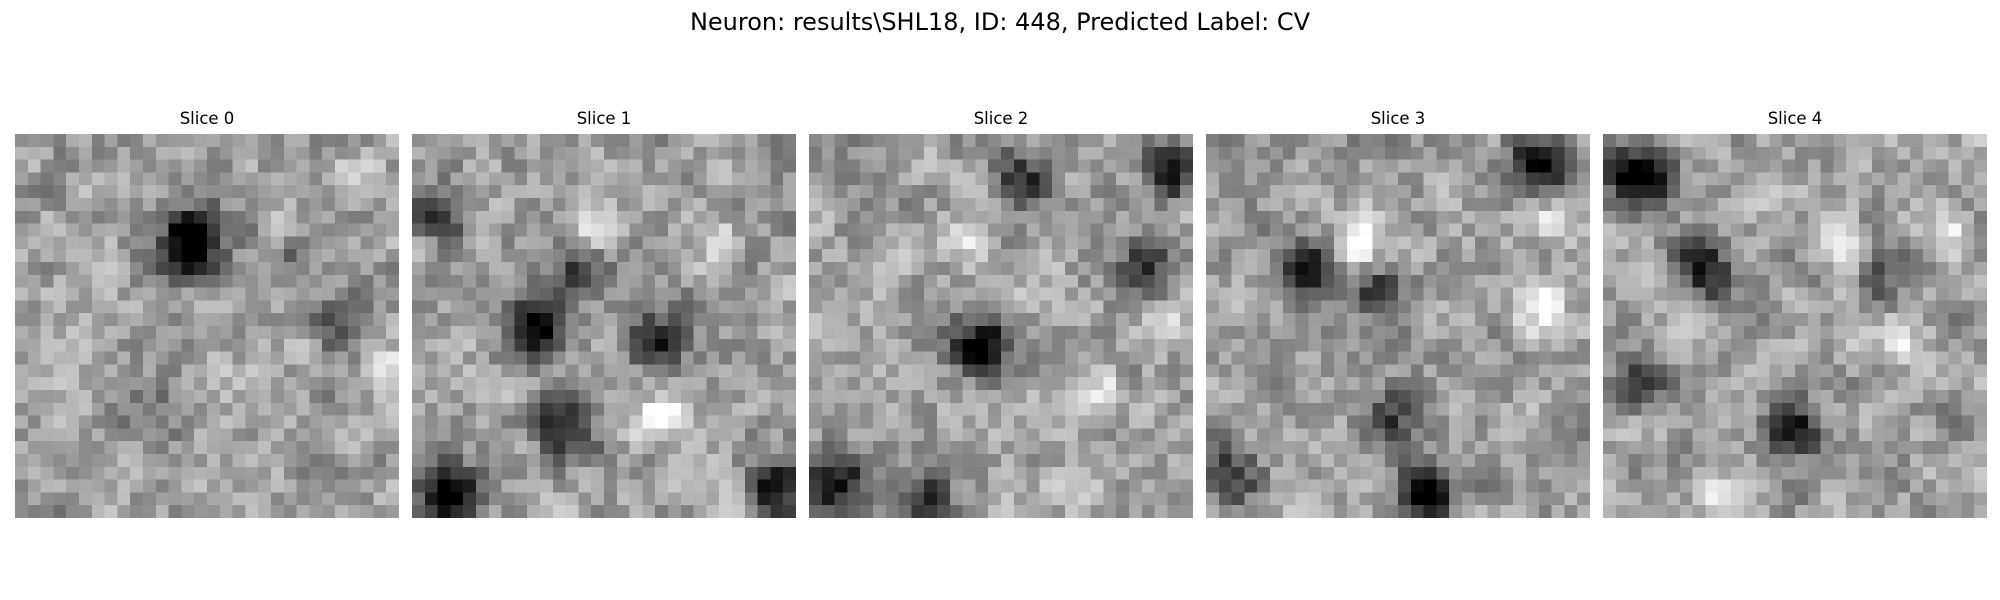 This screenshot has height=600, width=2000. Describe the element at coordinates (1001, 118) in the screenshot. I see `slice-title-2: Slice 2` at that location.